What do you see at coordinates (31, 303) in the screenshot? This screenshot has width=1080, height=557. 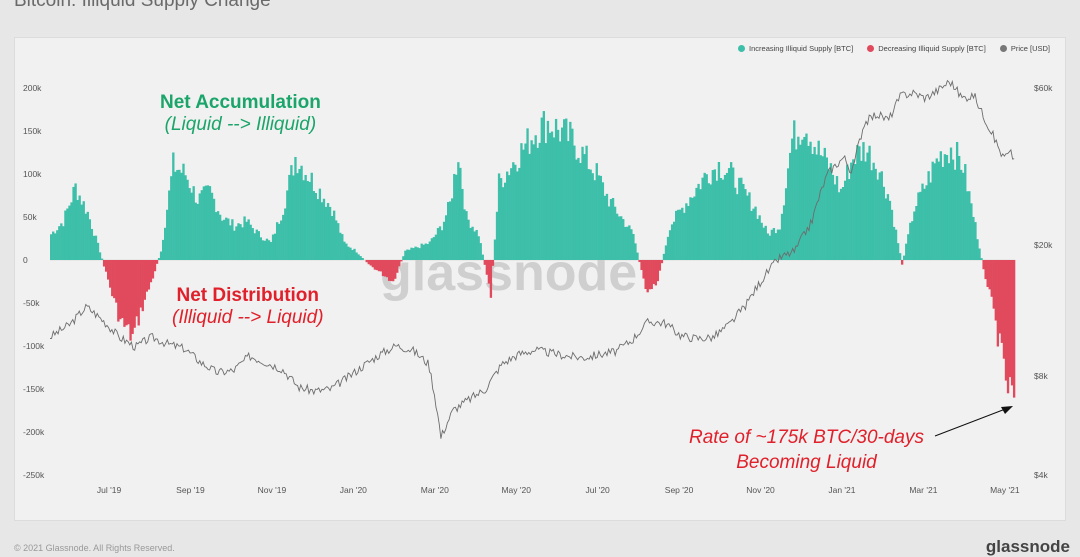 I see `y-tick-label: -50k` at bounding box center [31, 303].